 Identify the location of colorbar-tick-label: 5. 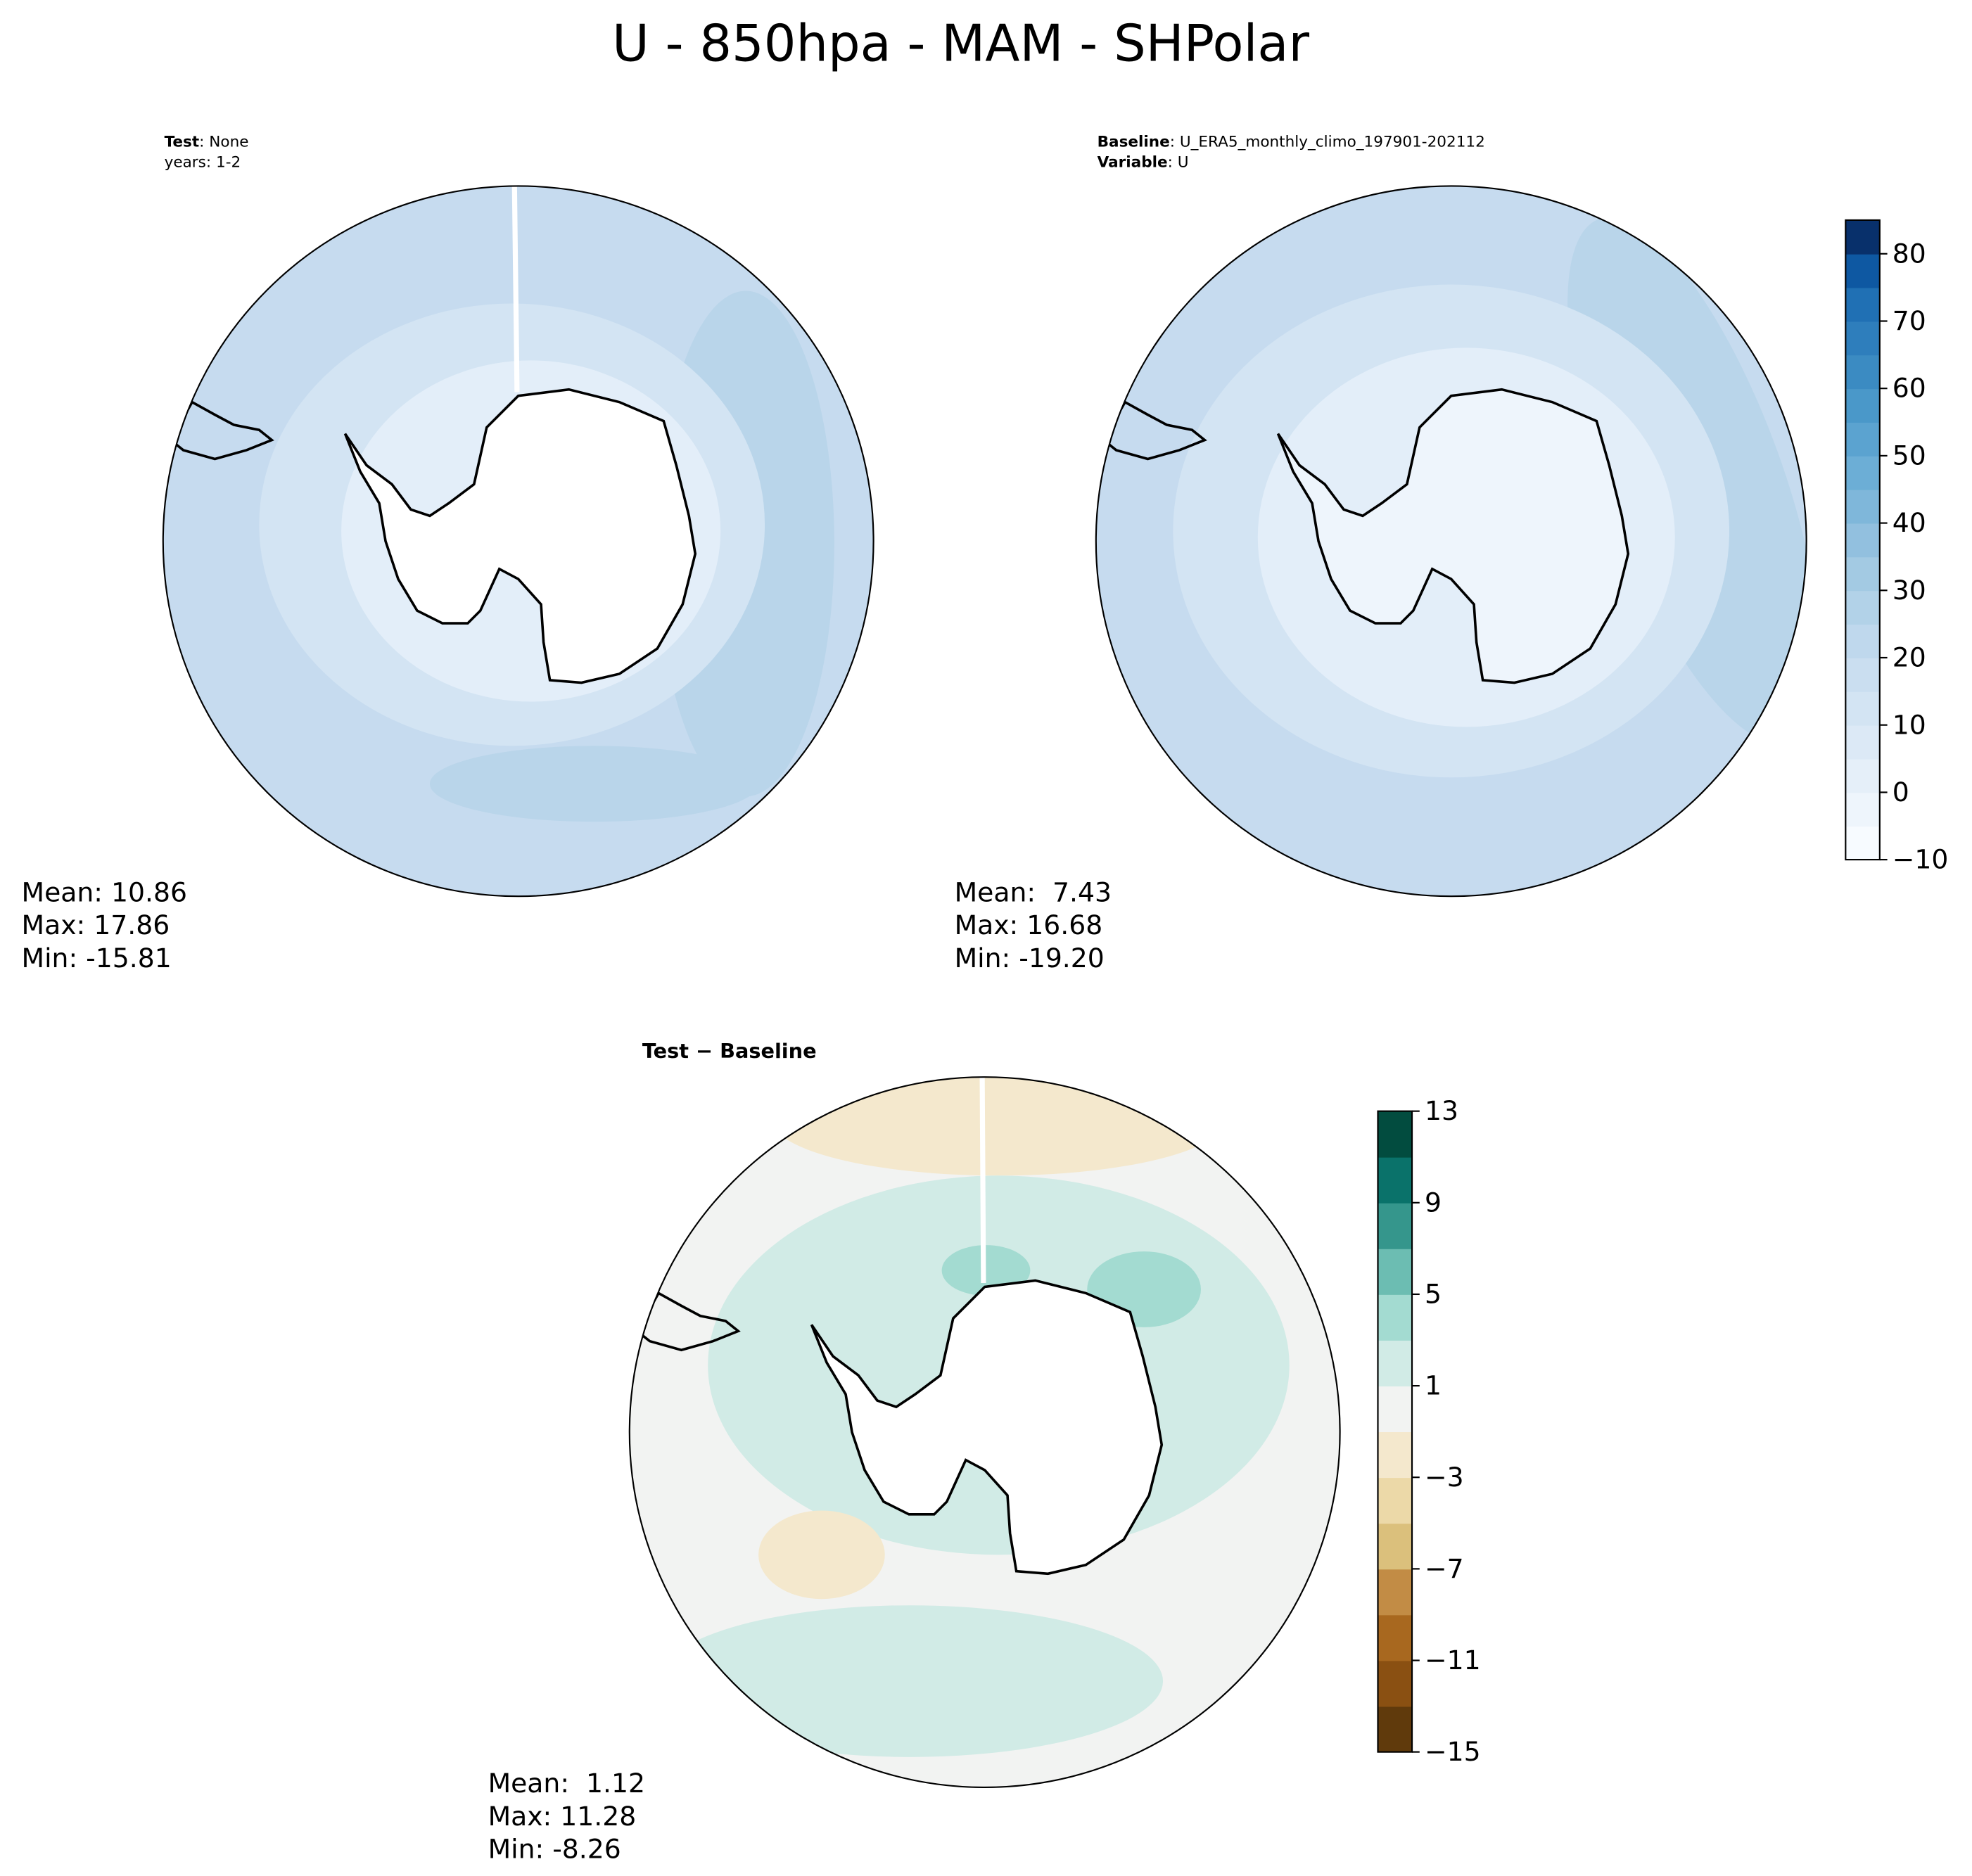
(1434, 1294).